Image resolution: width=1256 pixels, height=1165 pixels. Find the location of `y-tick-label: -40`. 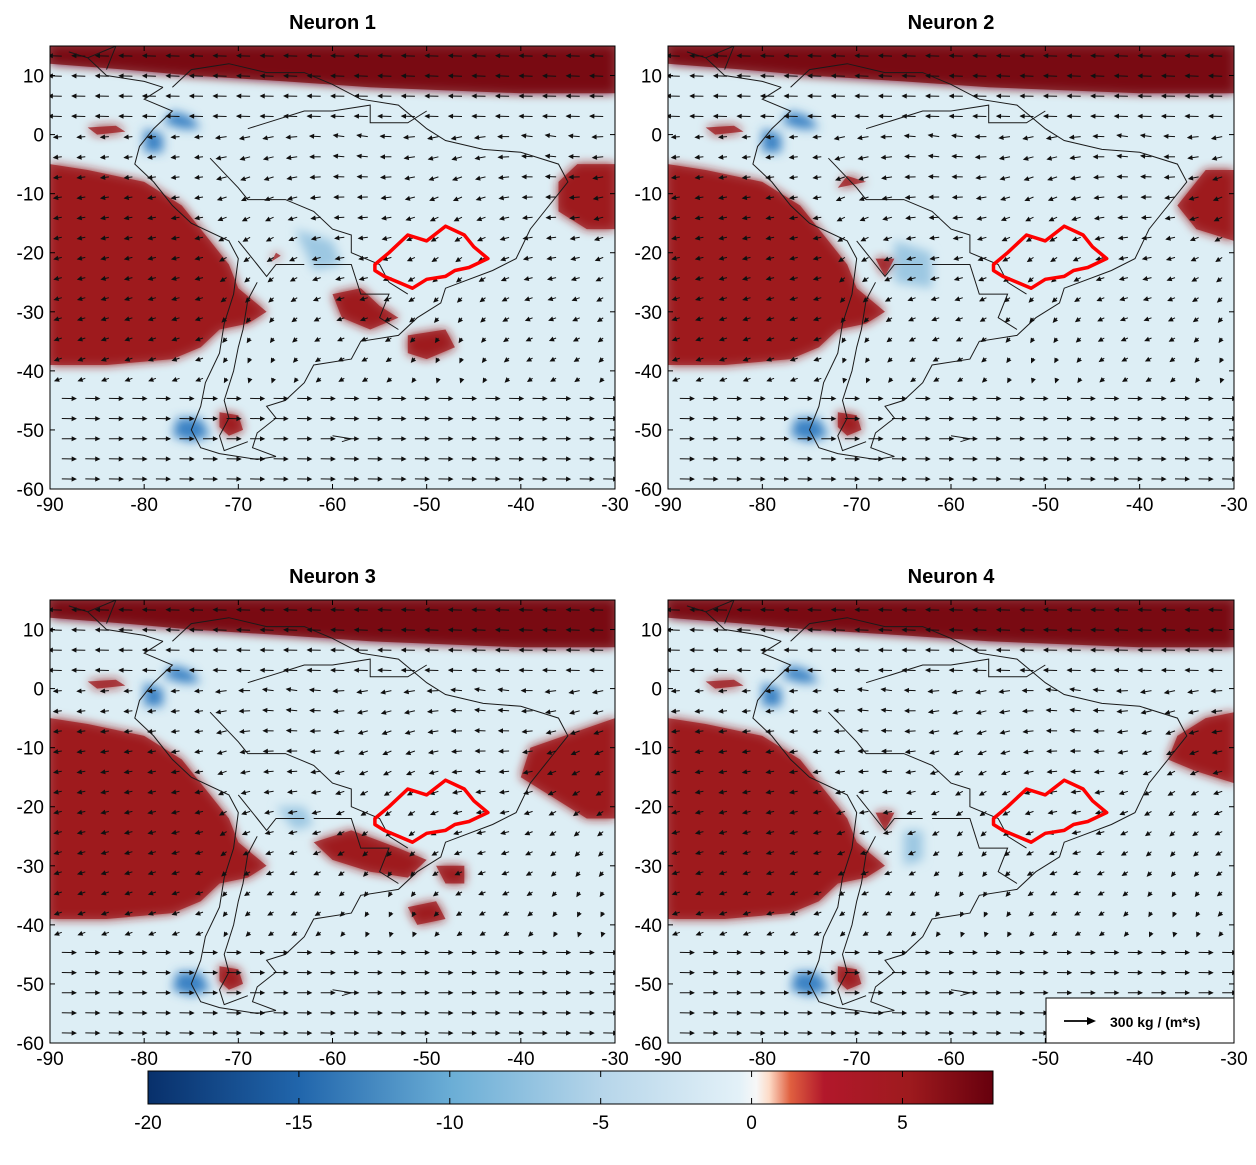

y-tick-label: -40 is located at coordinates (30, 372).